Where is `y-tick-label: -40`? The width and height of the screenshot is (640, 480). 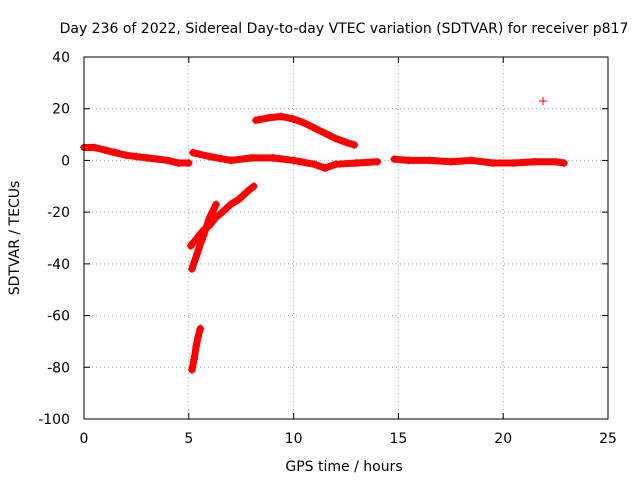 y-tick-label: -40 is located at coordinates (58, 265).